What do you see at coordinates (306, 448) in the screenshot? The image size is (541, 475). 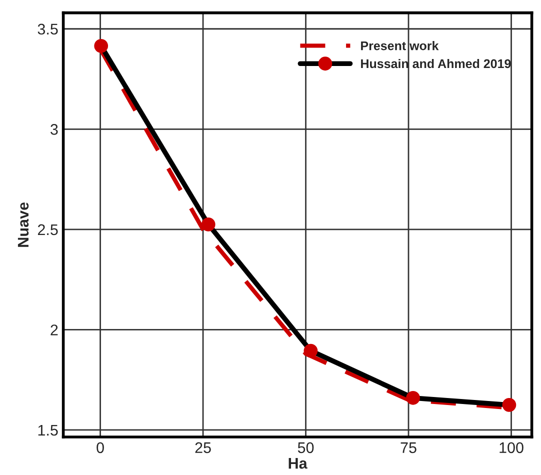 I see `x-tick-label: 50` at bounding box center [306, 448].